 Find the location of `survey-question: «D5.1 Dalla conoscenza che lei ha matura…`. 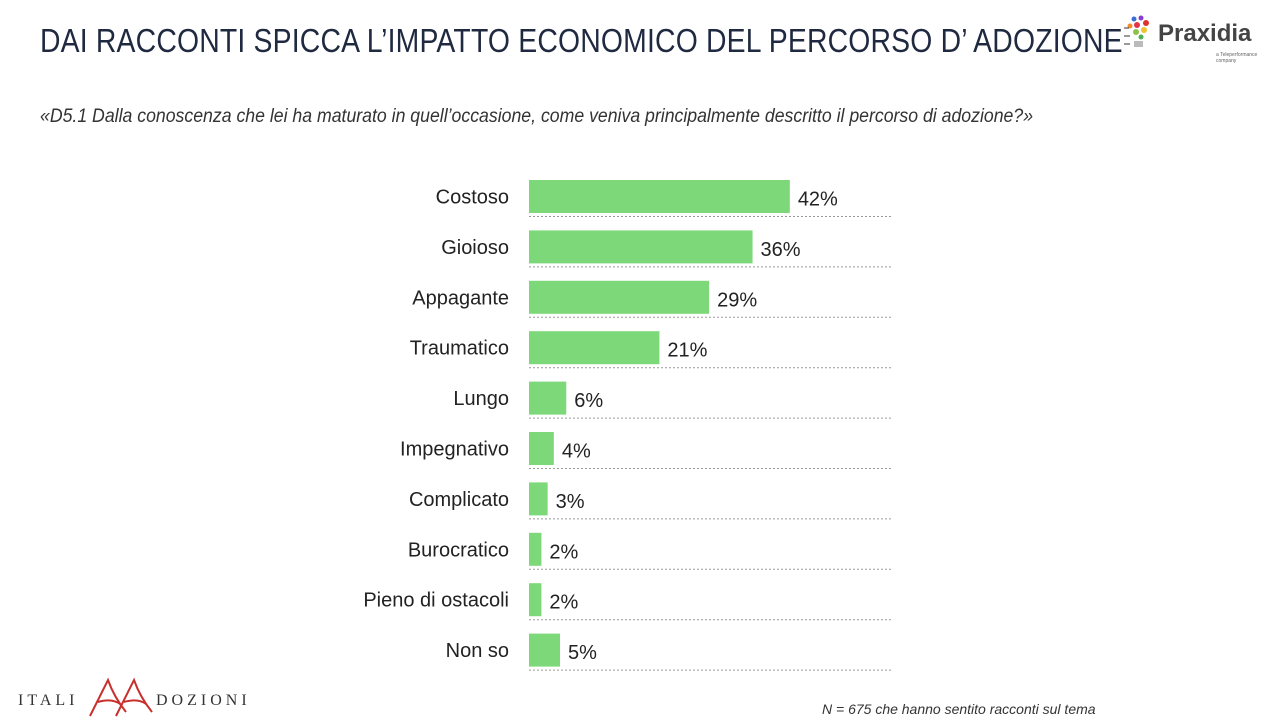

survey-question: «D5.1 Dalla conoscenza che lei ha matura… is located at coordinates (537, 116).